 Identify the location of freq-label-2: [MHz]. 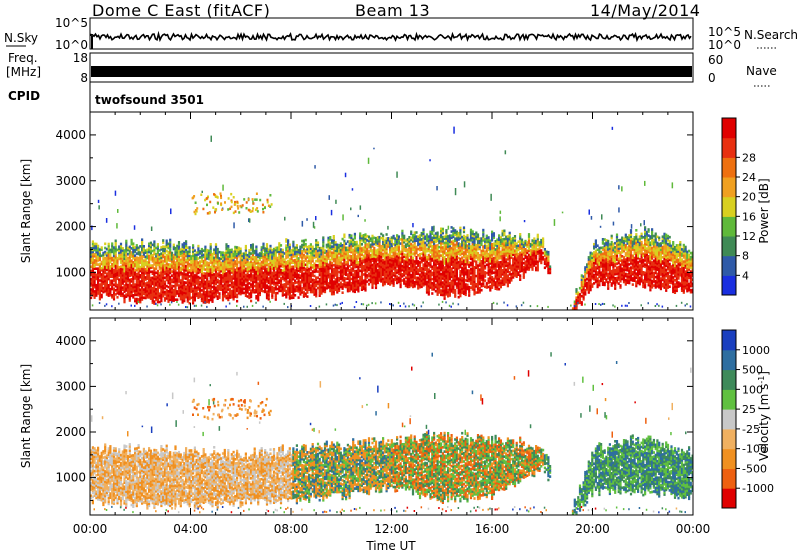
(23, 72).